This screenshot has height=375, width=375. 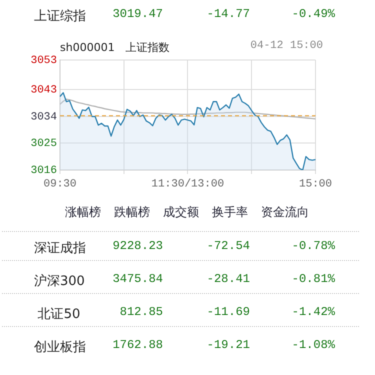 I want to click on y-tick-label: 3053, so click(x=43, y=60).